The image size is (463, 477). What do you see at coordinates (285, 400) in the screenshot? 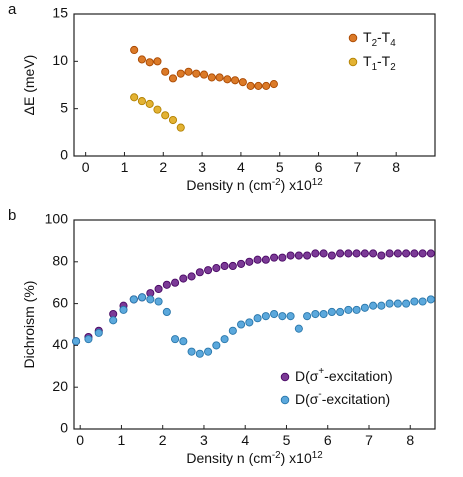
I see `legend-marker` at bounding box center [285, 400].